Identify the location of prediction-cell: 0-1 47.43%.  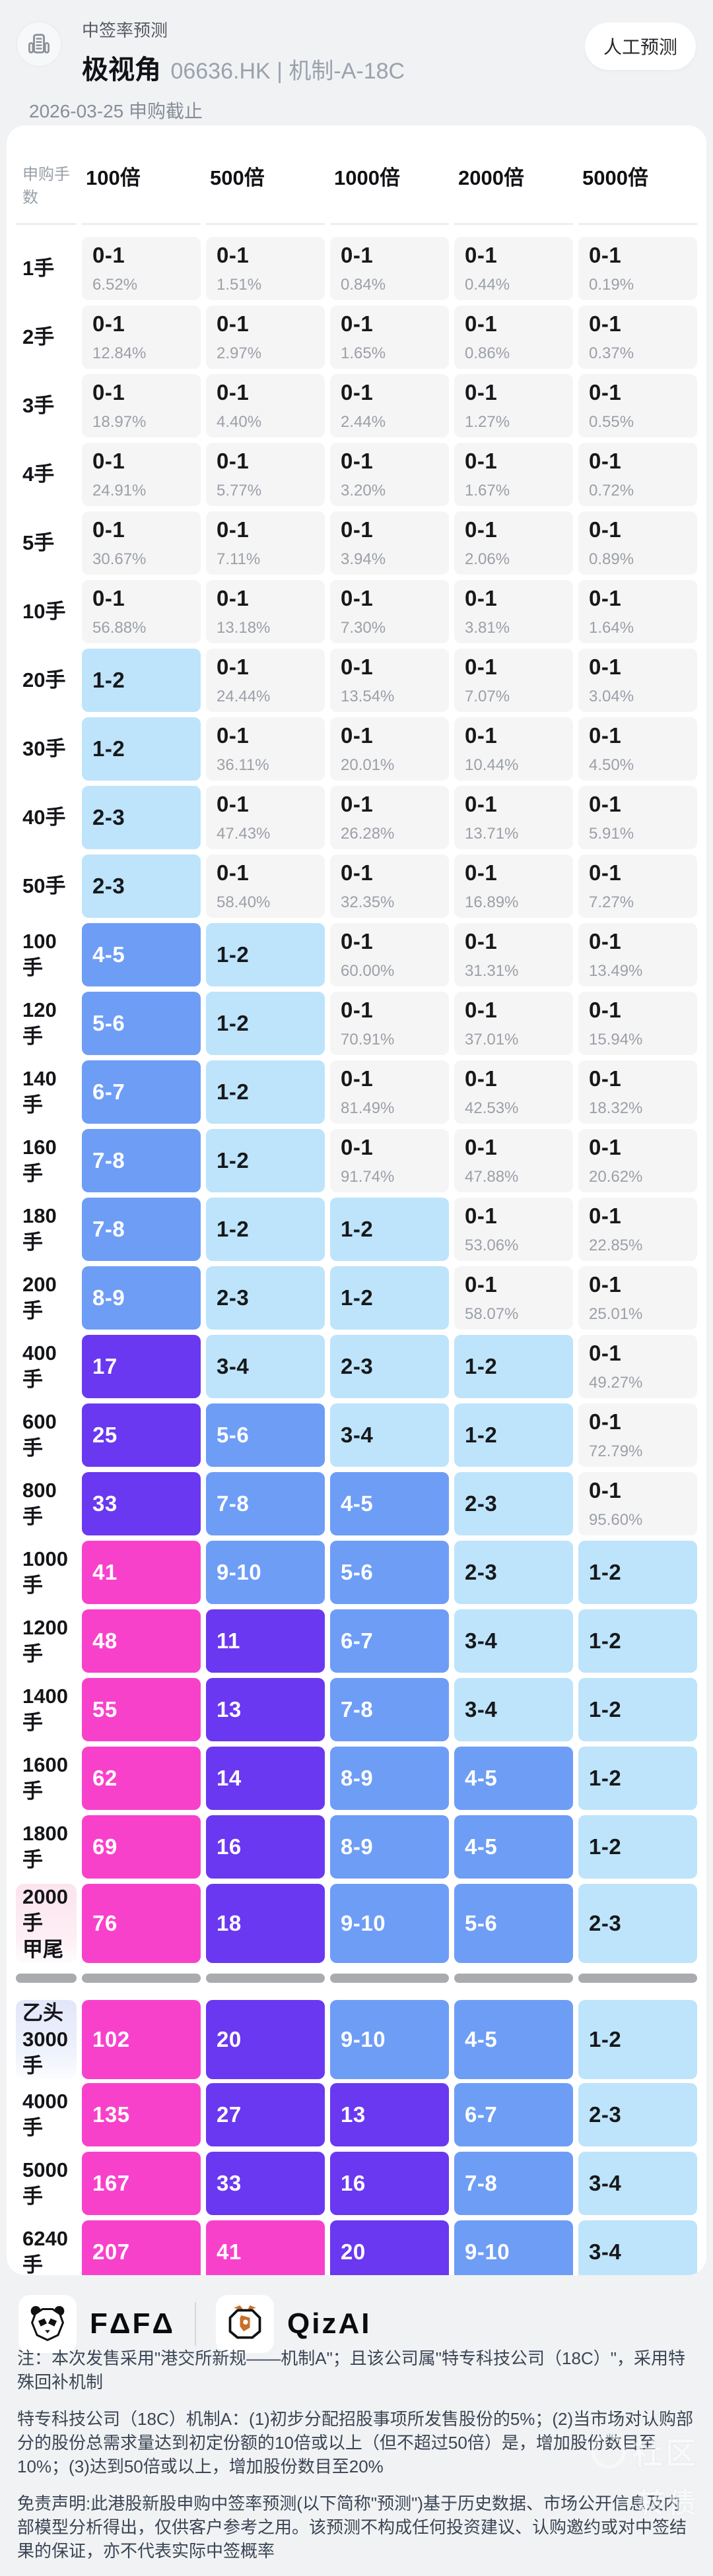
(265, 817).